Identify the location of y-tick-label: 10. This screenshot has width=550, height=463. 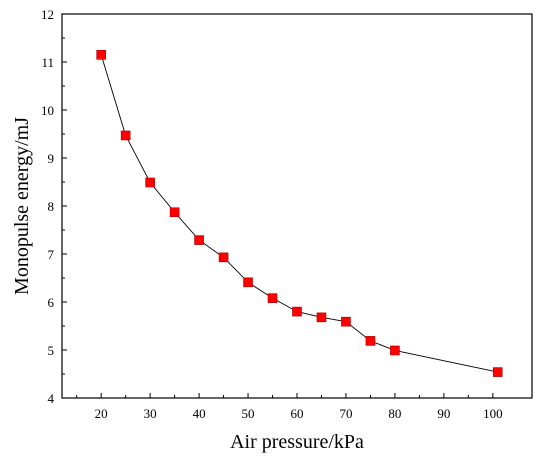
(47, 110).